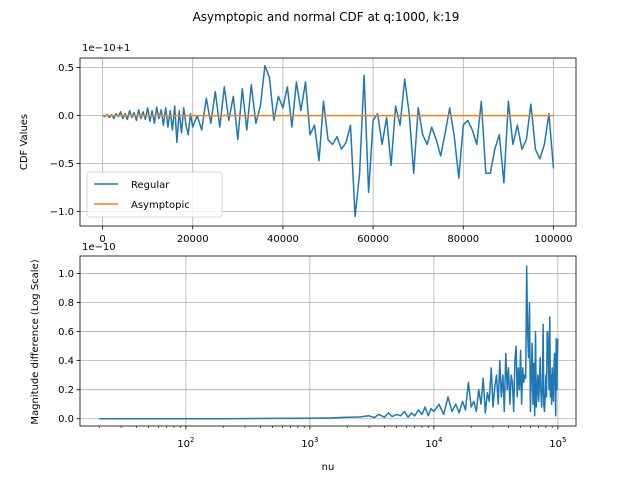 The width and height of the screenshot is (640, 480). I want to click on top-y-tick-label: 0.0, so click(66, 116).